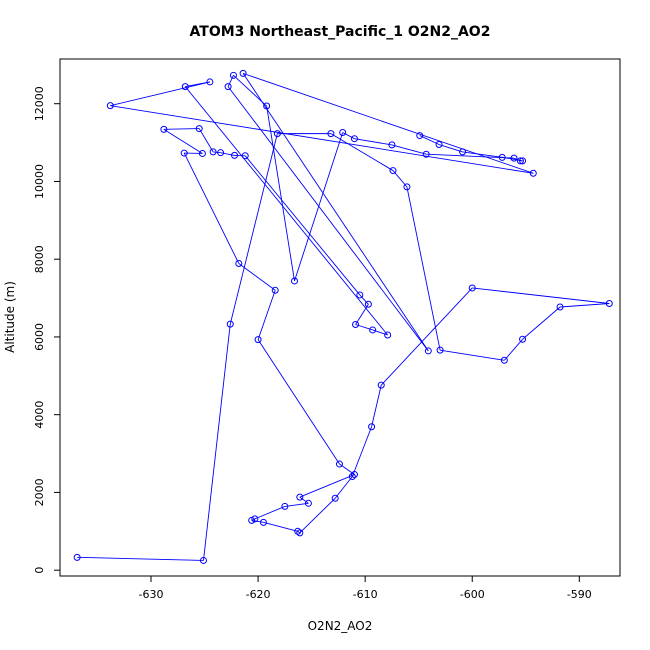  Describe the element at coordinates (151, 594) in the screenshot. I see `x-tick-label: -630` at that location.